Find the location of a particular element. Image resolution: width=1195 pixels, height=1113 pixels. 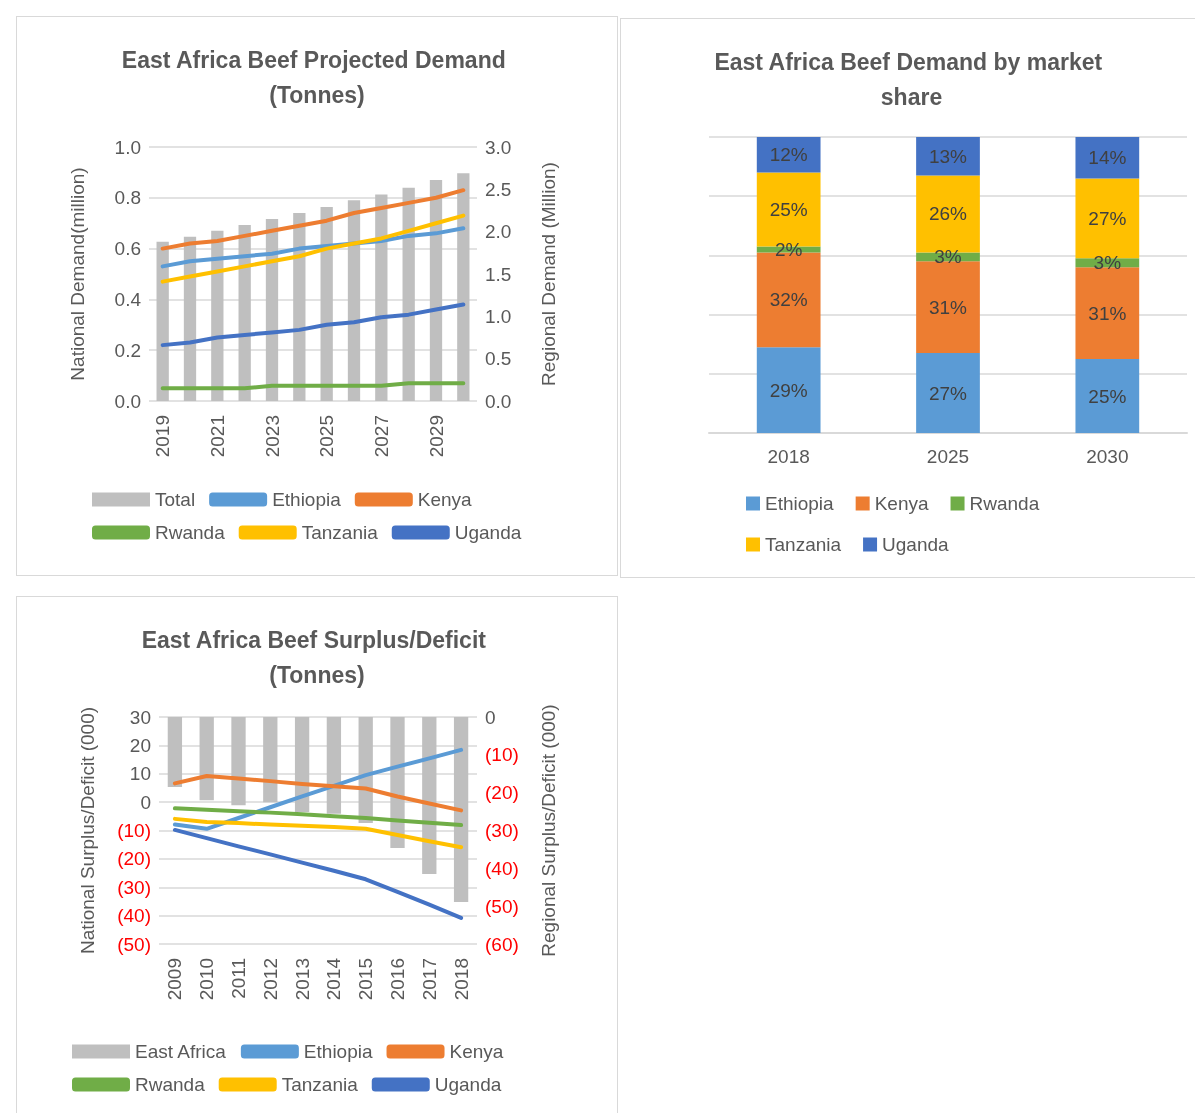

y2-tick-label: 1.5 is located at coordinates (498, 274).